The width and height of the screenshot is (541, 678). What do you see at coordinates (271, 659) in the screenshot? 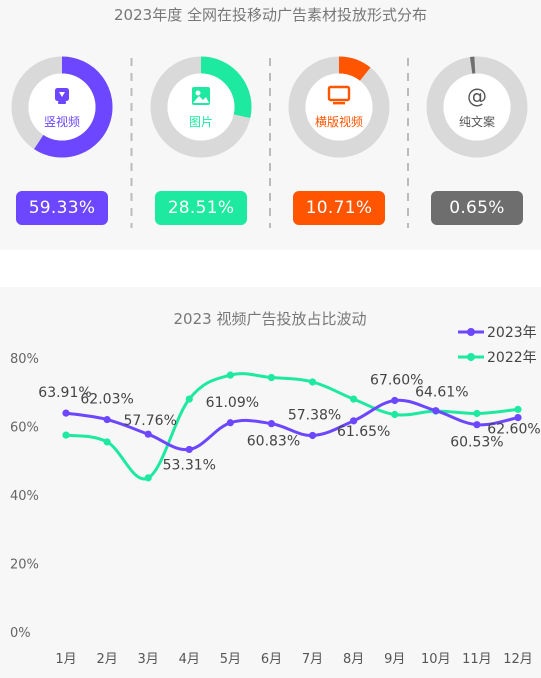
I see `x-tick-label: 6月` at bounding box center [271, 659].